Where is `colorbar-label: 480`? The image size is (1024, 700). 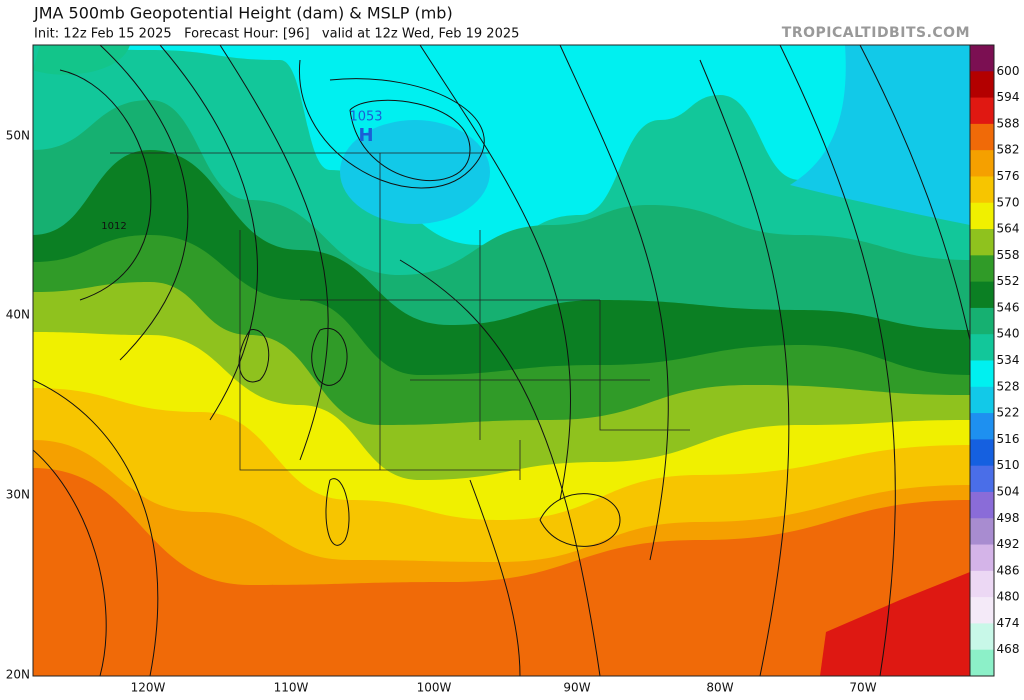
colorbar-label: 480 is located at coordinates (1008, 597).